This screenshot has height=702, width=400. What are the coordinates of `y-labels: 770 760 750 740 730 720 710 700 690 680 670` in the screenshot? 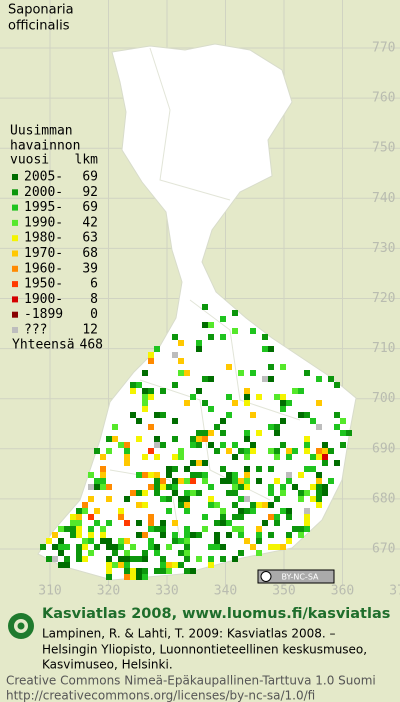 It's located at (383, 299).